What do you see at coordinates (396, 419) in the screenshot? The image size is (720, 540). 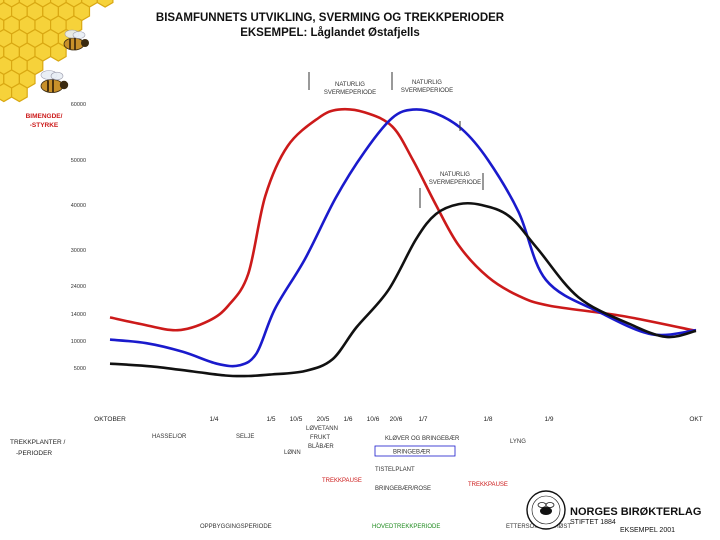 I see `x-tick-label: 20/6` at bounding box center [396, 419].